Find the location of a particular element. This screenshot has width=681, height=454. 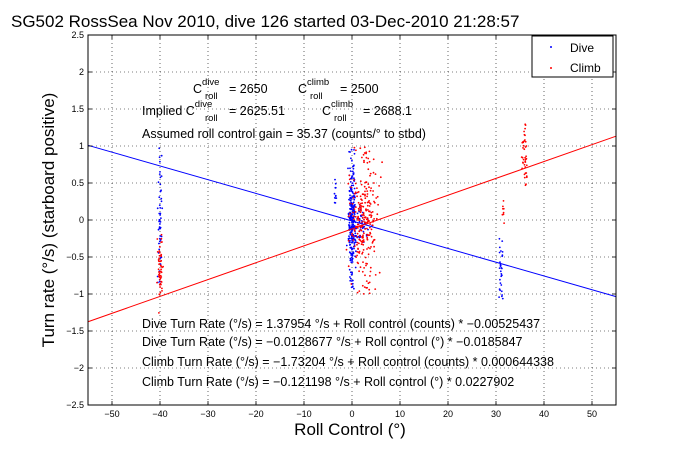

y-tick-label: −1.5 is located at coordinates (75, 331).